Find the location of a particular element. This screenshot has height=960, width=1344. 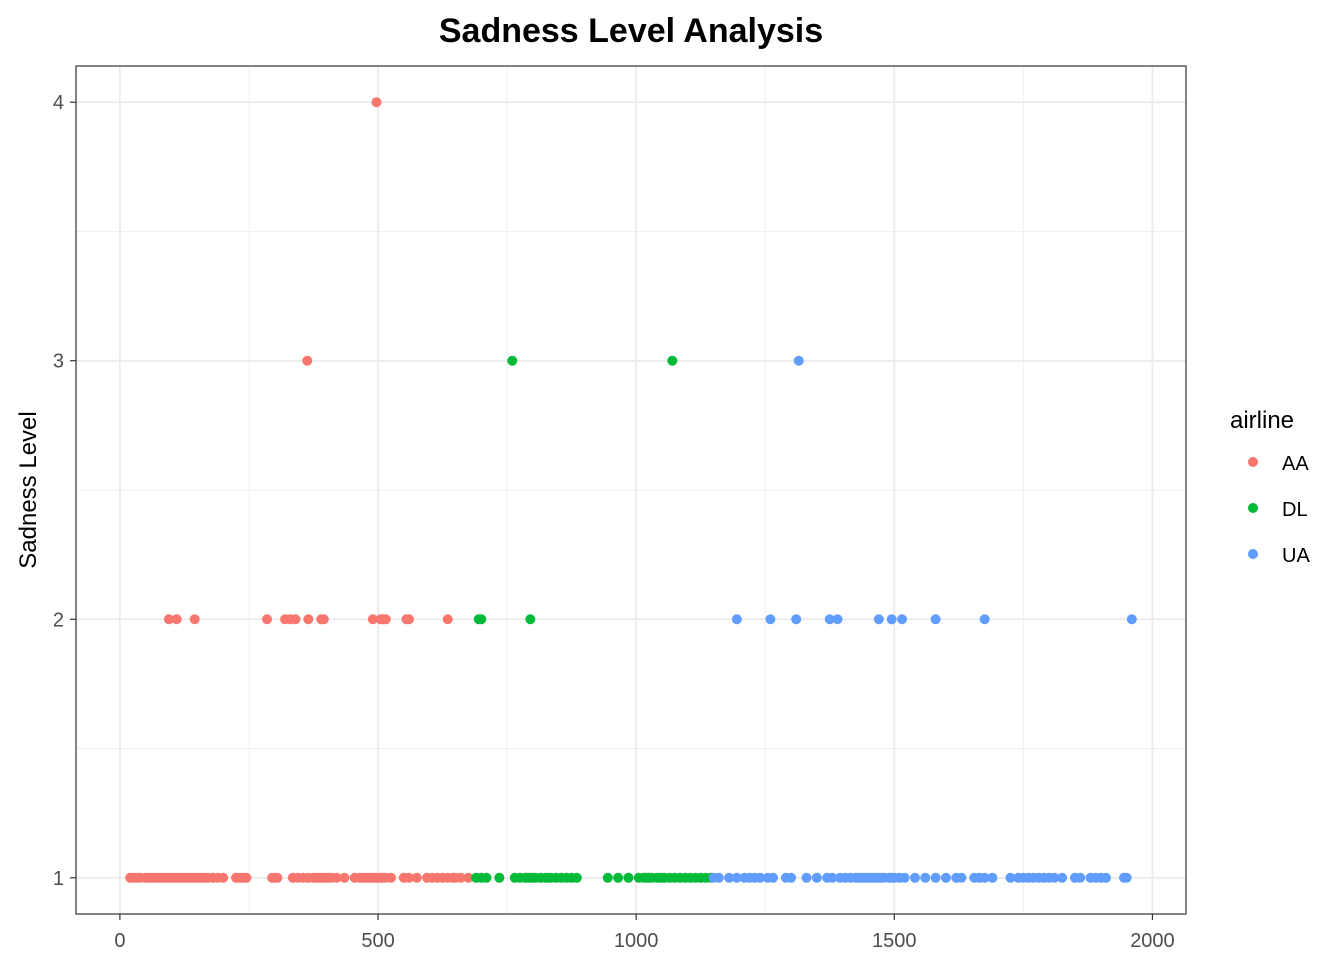

legend: airline AA DL UA is located at coordinates (1270, 487).